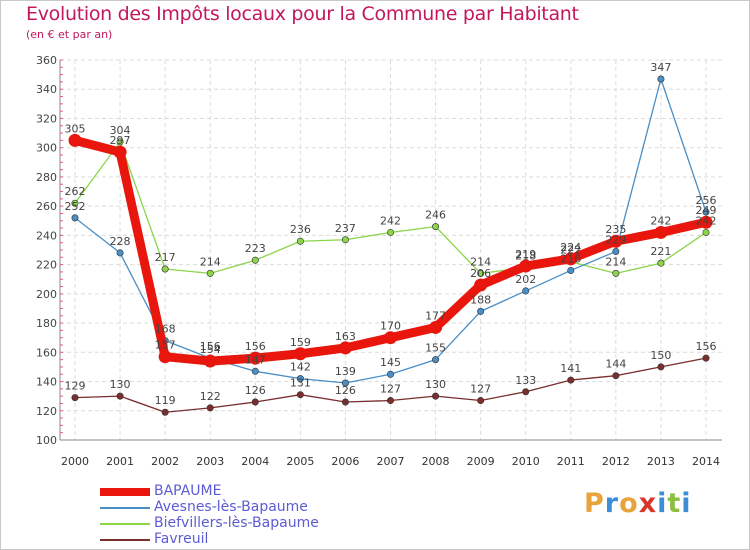 The width and height of the screenshot is (750, 550). I want to click on data-label-biefvillers: 236, so click(300, 229).